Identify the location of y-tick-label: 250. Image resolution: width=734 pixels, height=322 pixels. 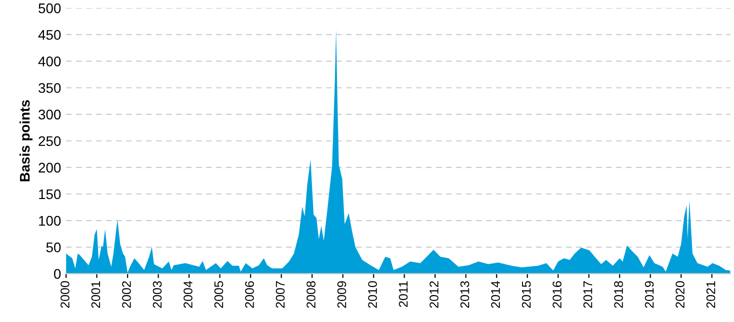
(49, 141).